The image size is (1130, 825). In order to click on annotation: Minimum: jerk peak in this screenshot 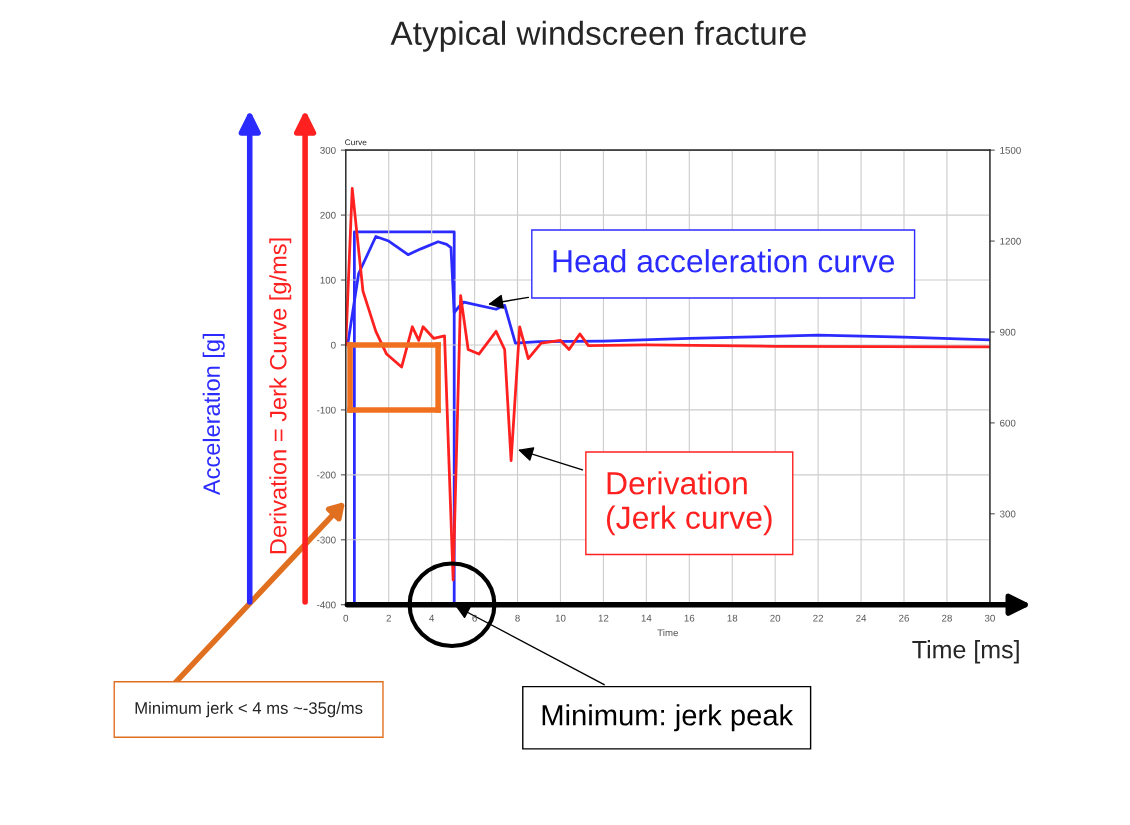, I will do `click(668, 718)`.